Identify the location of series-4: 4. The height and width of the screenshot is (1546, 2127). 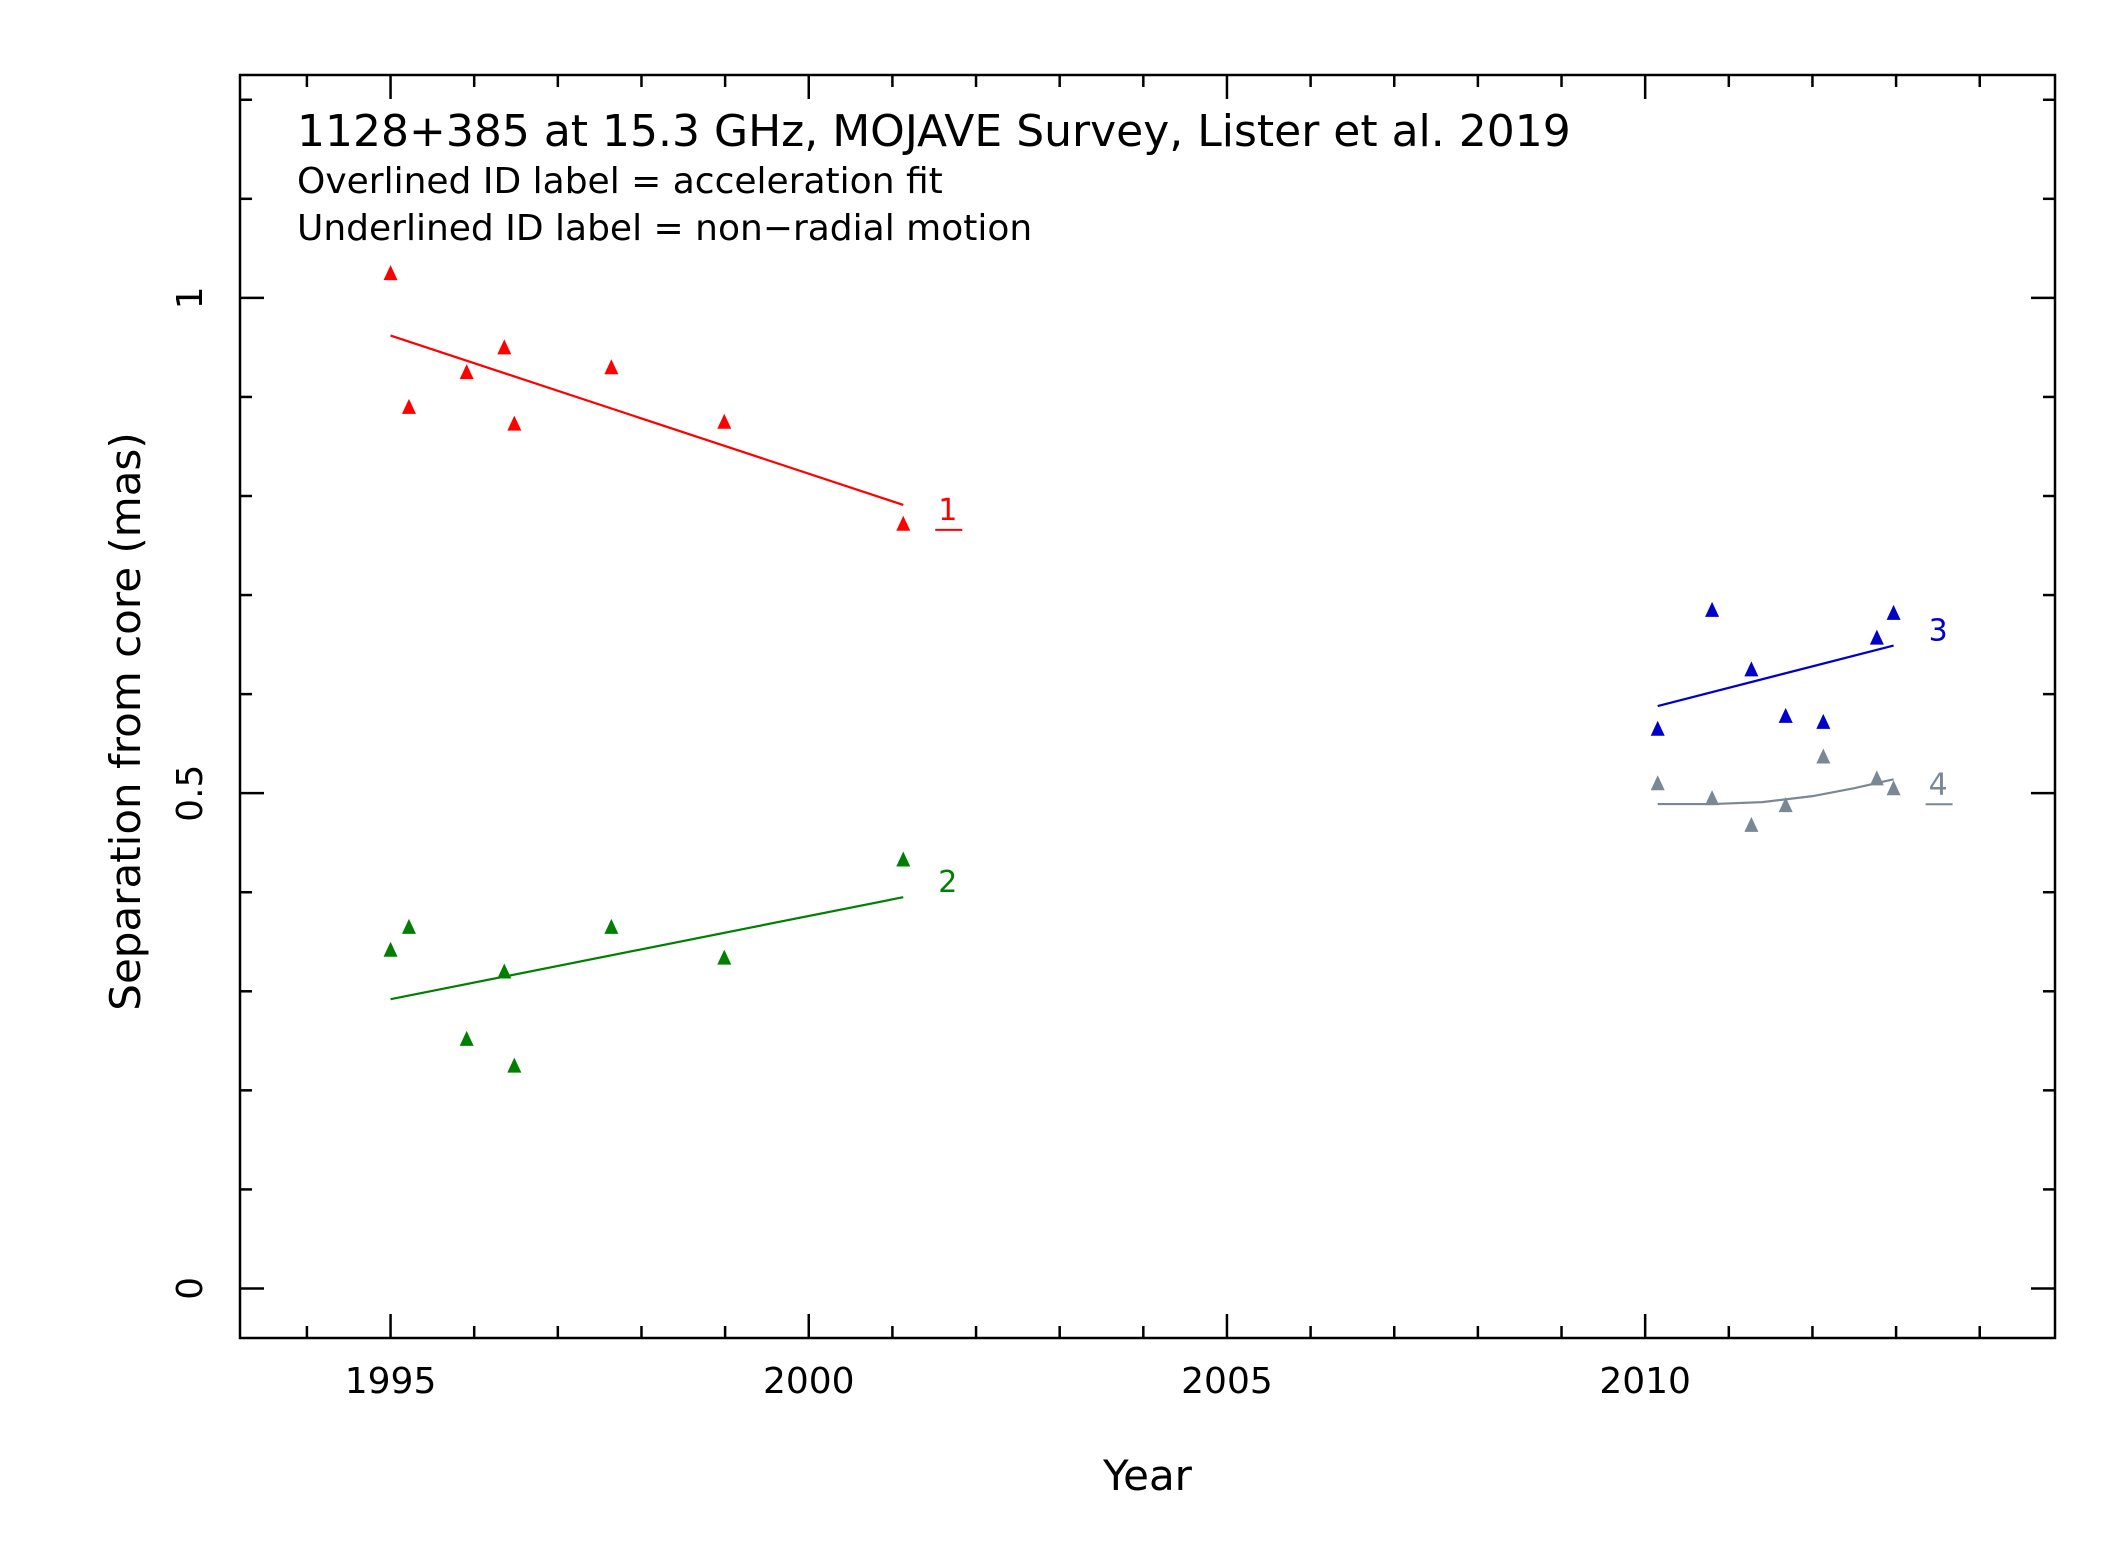
(1801, 790).